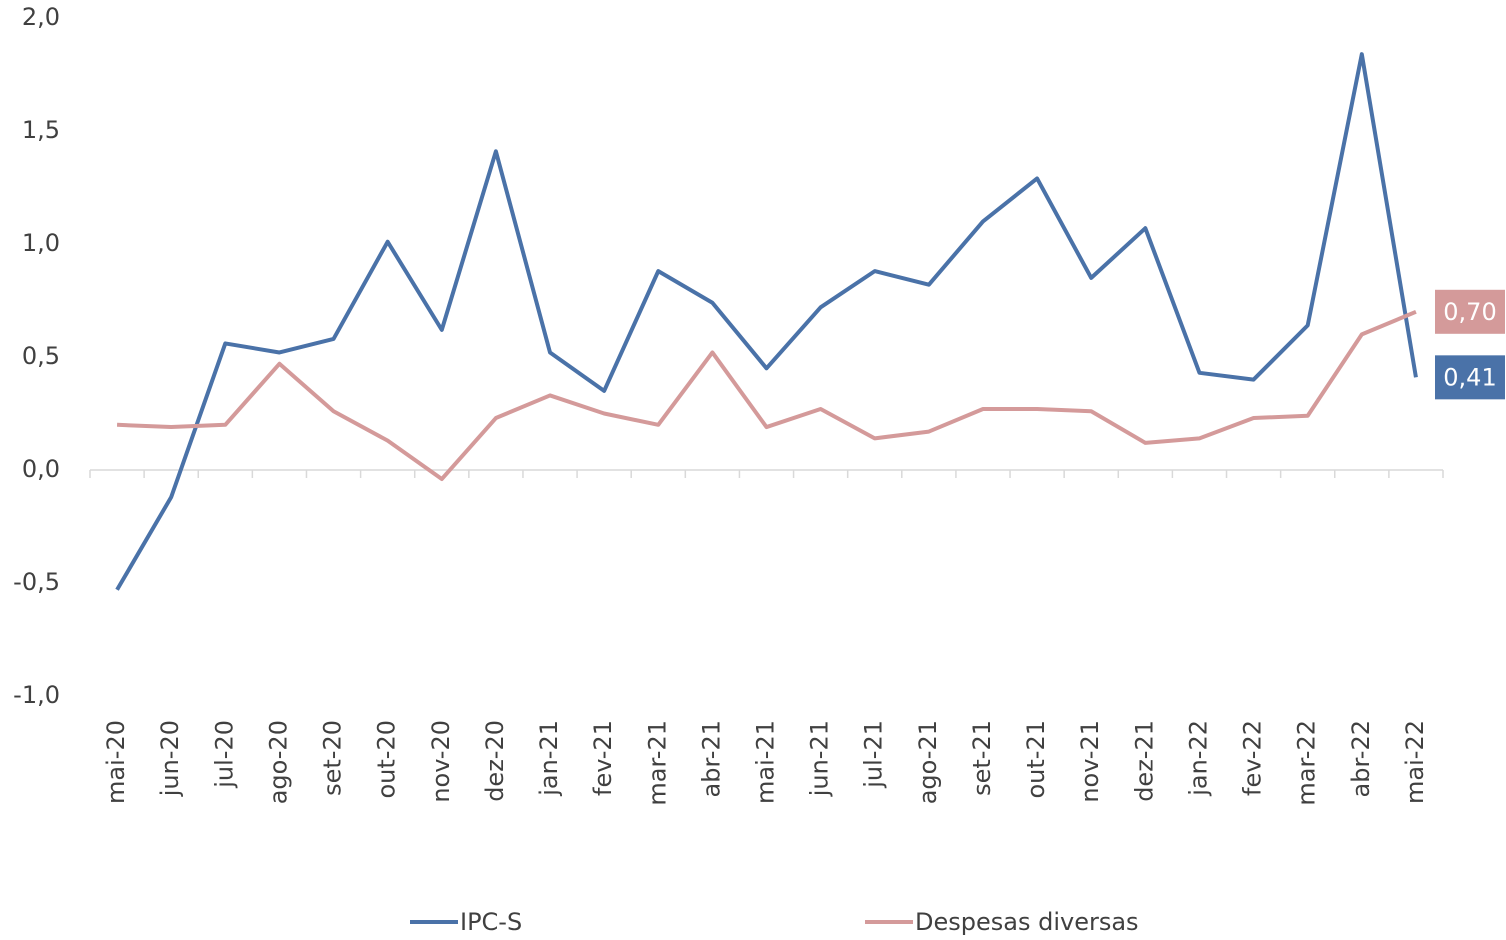 The height and width of the screenshot is (940, 1506). I want to click on x-tick-label: abr-22, so click(1361, 758).